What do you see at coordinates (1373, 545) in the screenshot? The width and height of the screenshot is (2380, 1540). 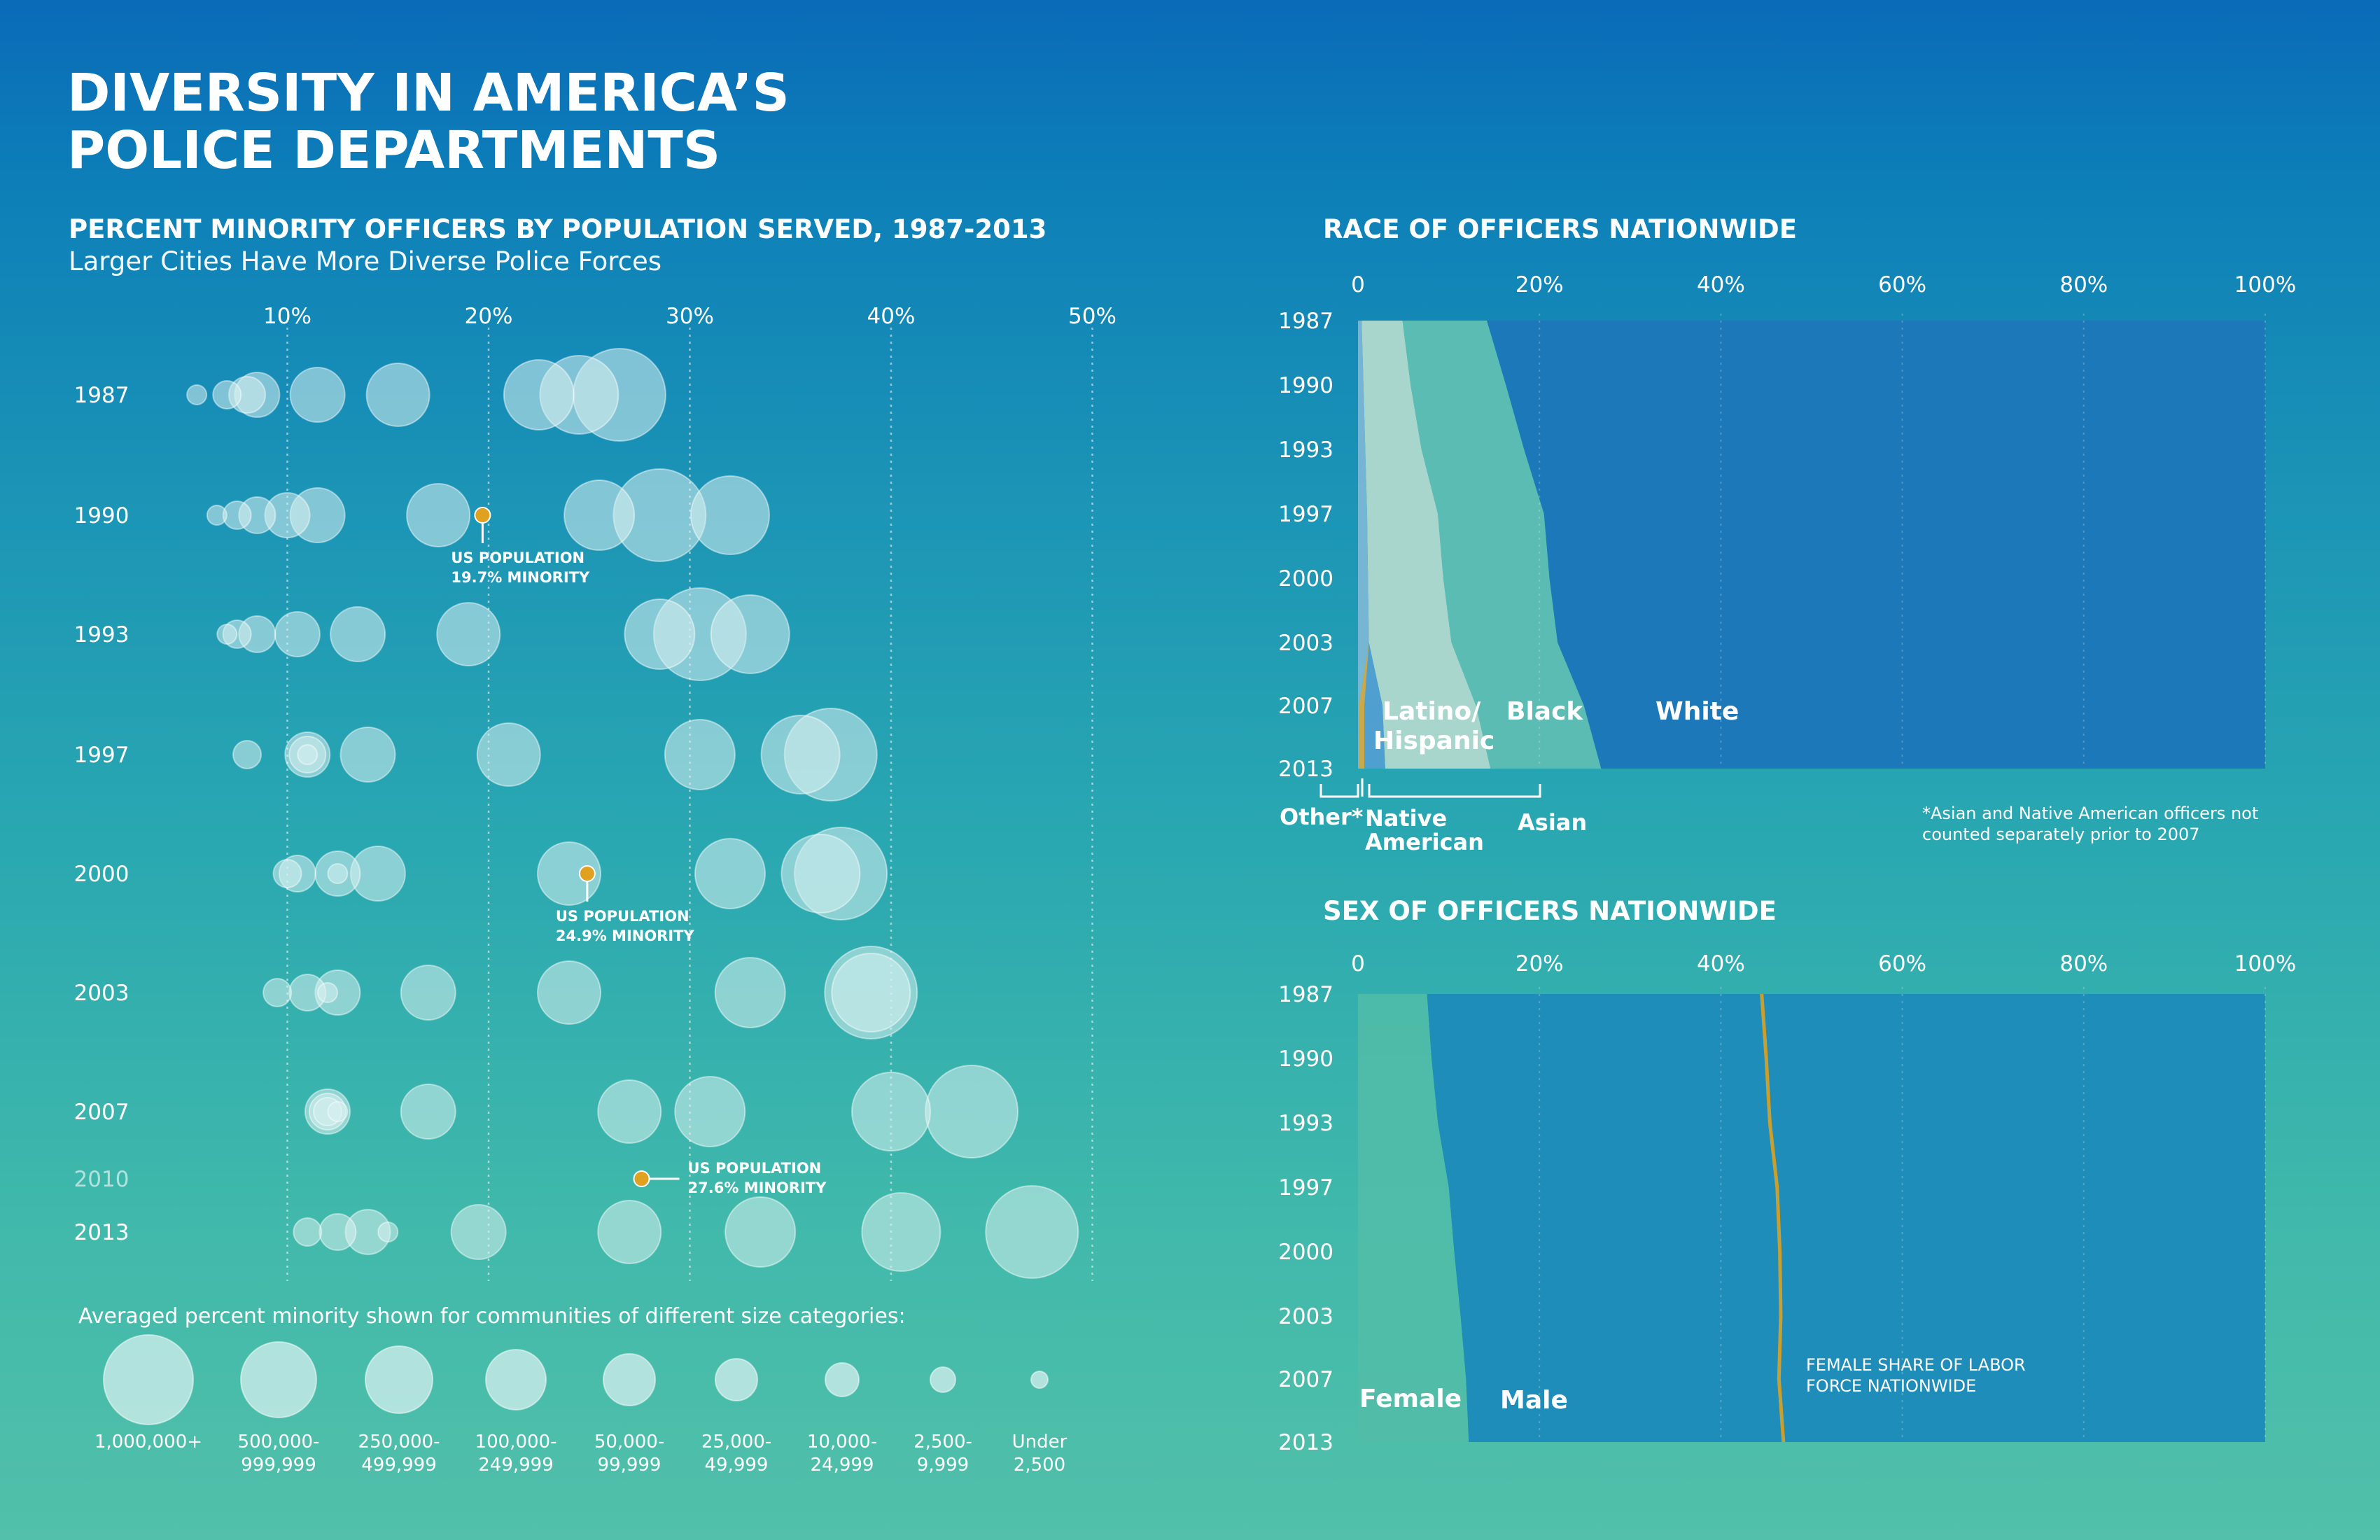 I see `race-area-asian` at bounding box center [1373, 545].